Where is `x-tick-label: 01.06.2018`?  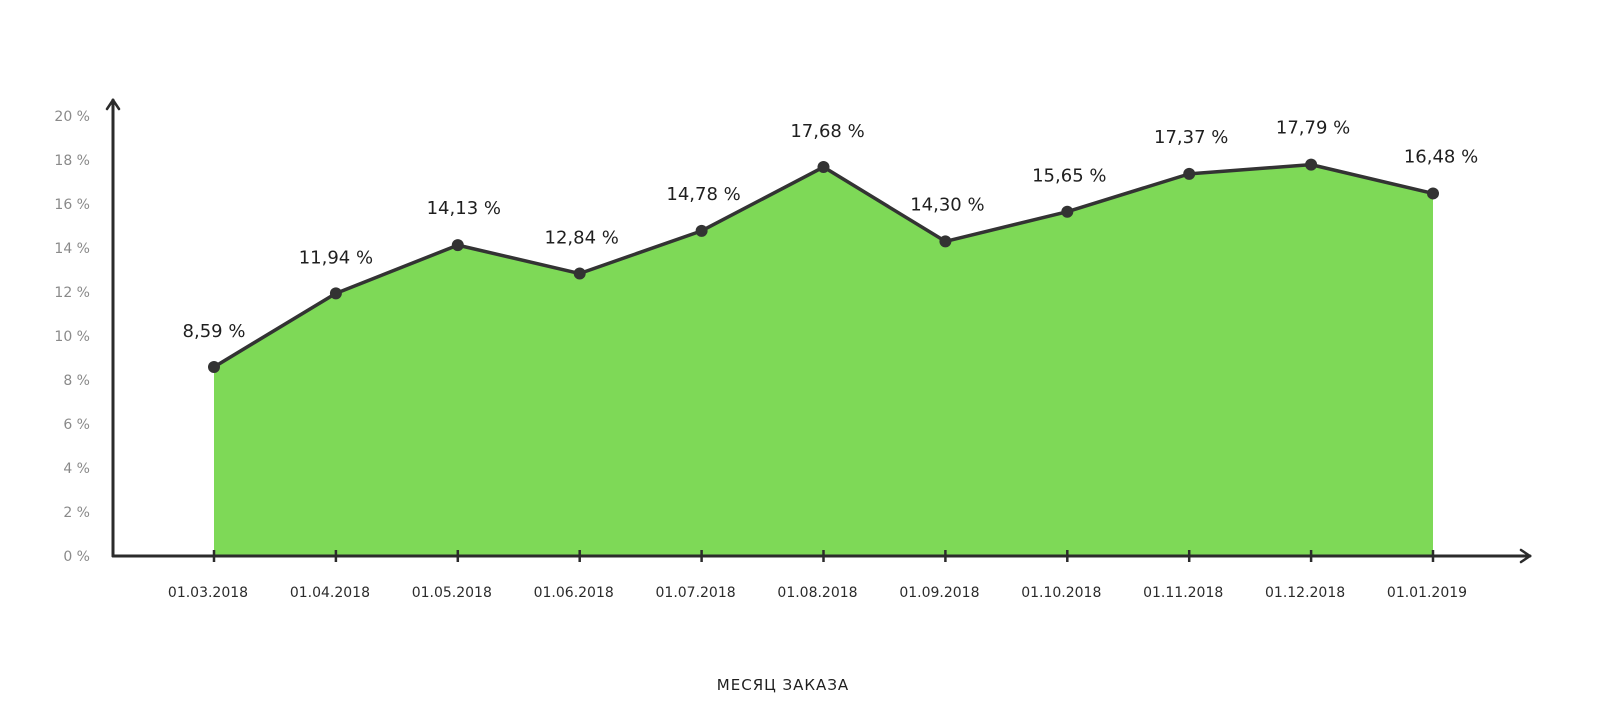
x-tick-label: 01.06.2018 is located at coordinates (574, 593).